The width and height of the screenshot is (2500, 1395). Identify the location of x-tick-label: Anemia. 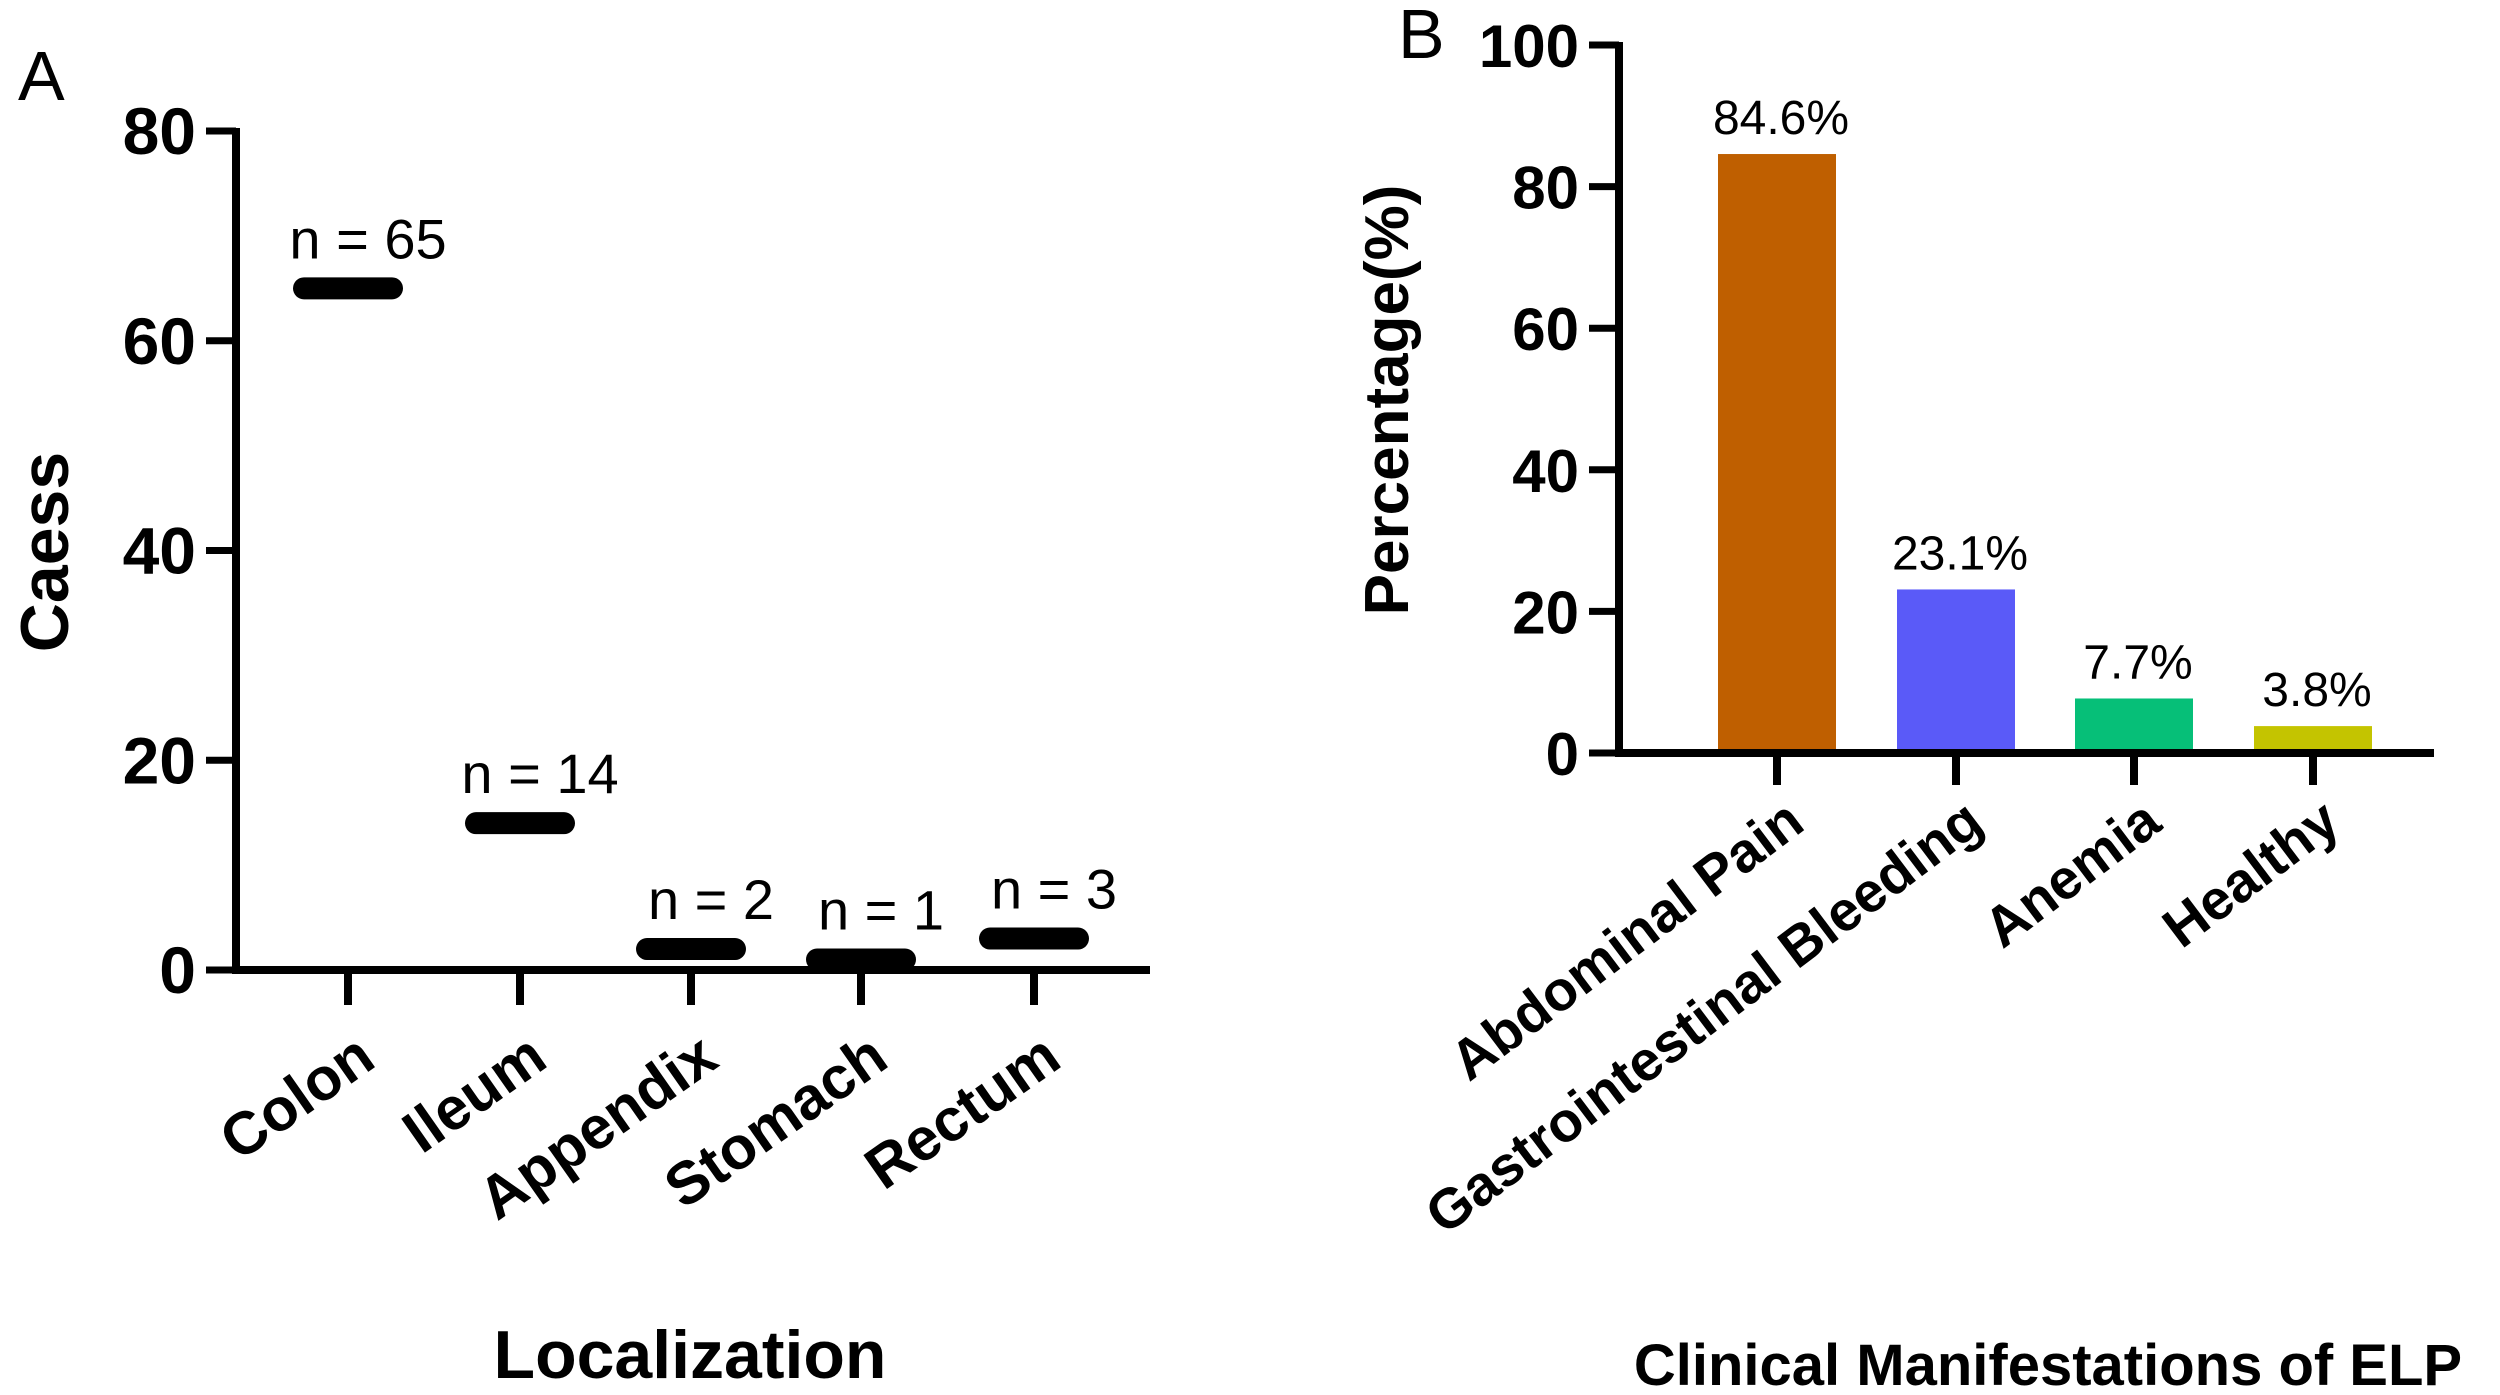
(2072, 873).